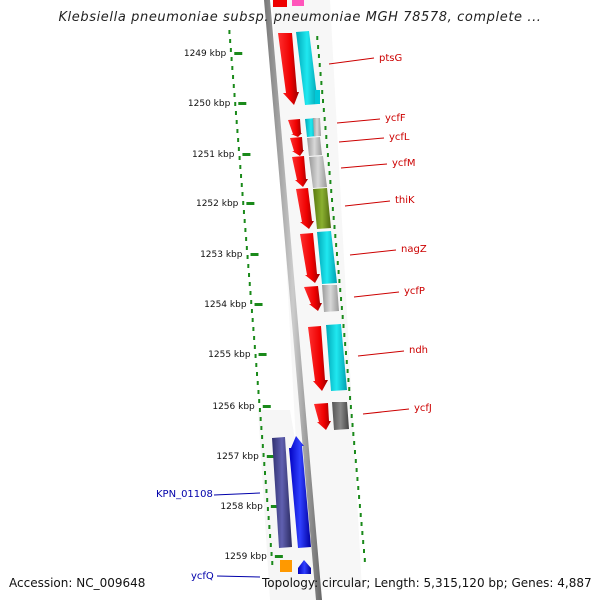 The image size is (600, 600). I want to click on gene-label-ycfF: ycfF, so click(395, 118).